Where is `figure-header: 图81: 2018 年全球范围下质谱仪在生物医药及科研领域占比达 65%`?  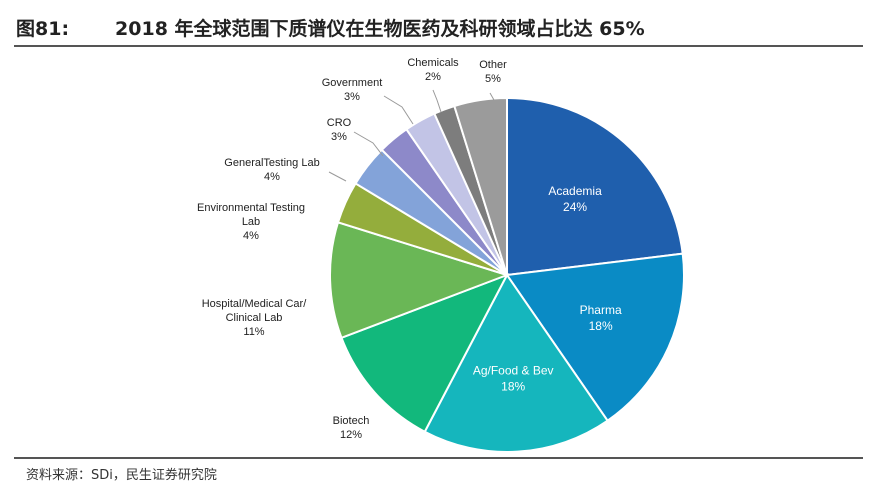
figure-header: 图81: 2018 年全球范围下质谱仪在生物医药及科研领域占比达 65% is located at coordinates (439, 27).